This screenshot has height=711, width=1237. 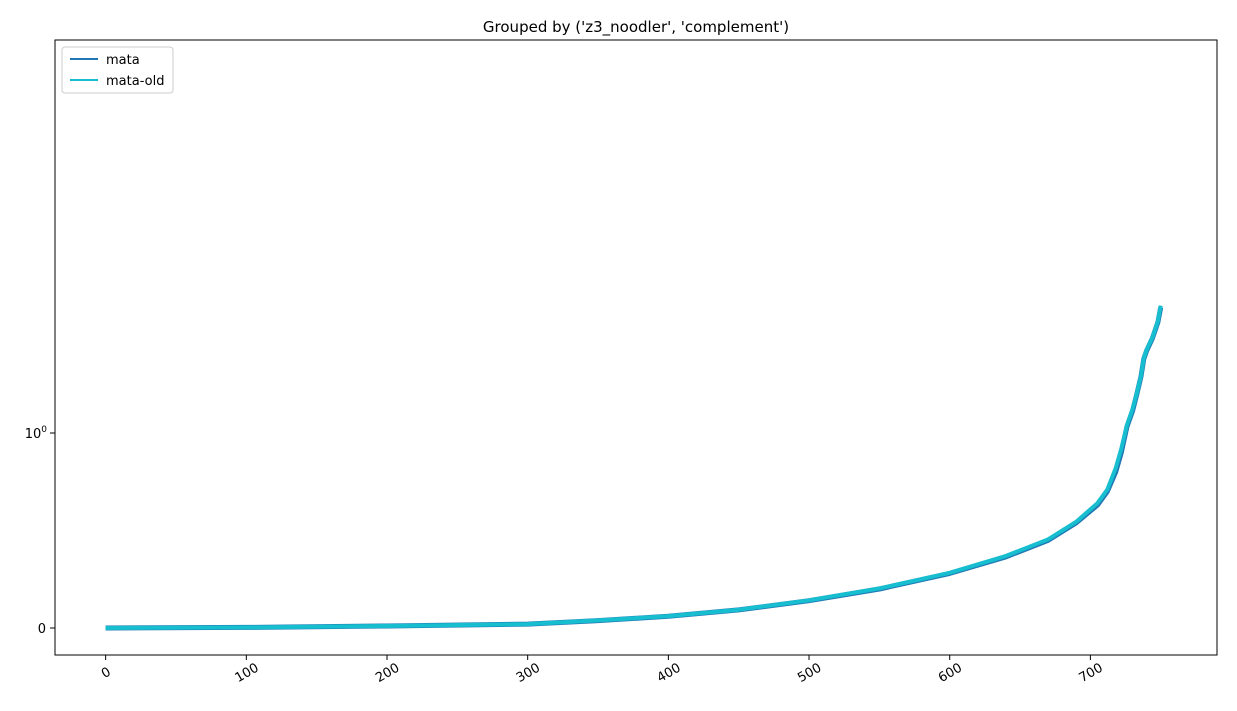 What do you see at coordinates (117, 70) in the screenshot?
I see `legend: mata mata-old` at bounding box center [117, 70].